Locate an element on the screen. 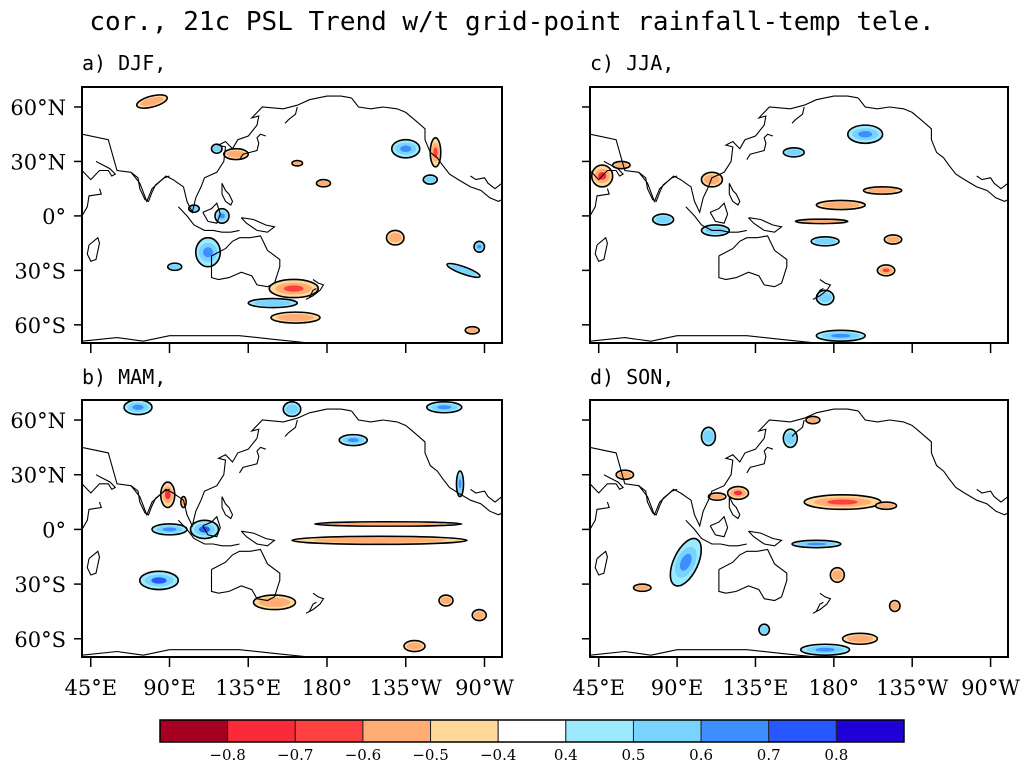 Image resolution: width=1024 pixels, height=779 pixels. colorbar-tick-label: −0.8 is located at coordinates (227, 755).